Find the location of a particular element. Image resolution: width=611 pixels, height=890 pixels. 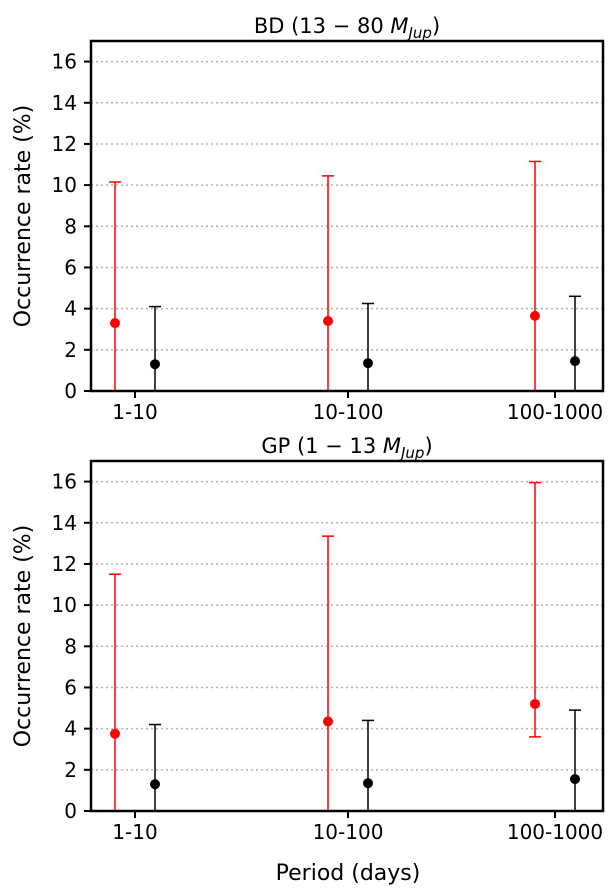

panel-title: BD (13 − 80 MJup) is located at coordinates (347, 28).